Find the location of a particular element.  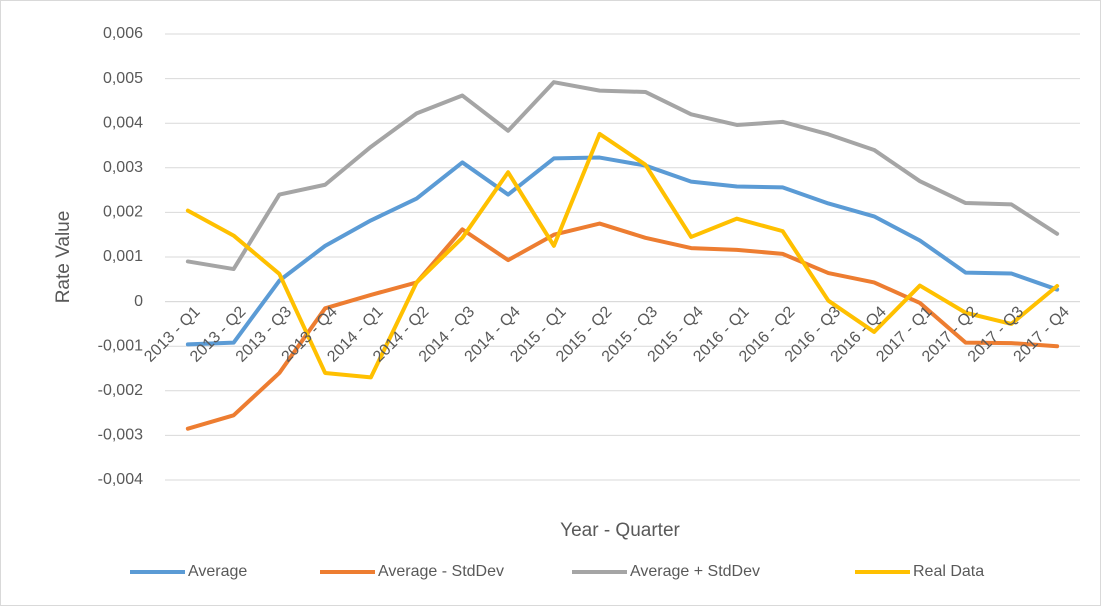

legend-label: Average + StdDev is located at coordinates (695, 571).